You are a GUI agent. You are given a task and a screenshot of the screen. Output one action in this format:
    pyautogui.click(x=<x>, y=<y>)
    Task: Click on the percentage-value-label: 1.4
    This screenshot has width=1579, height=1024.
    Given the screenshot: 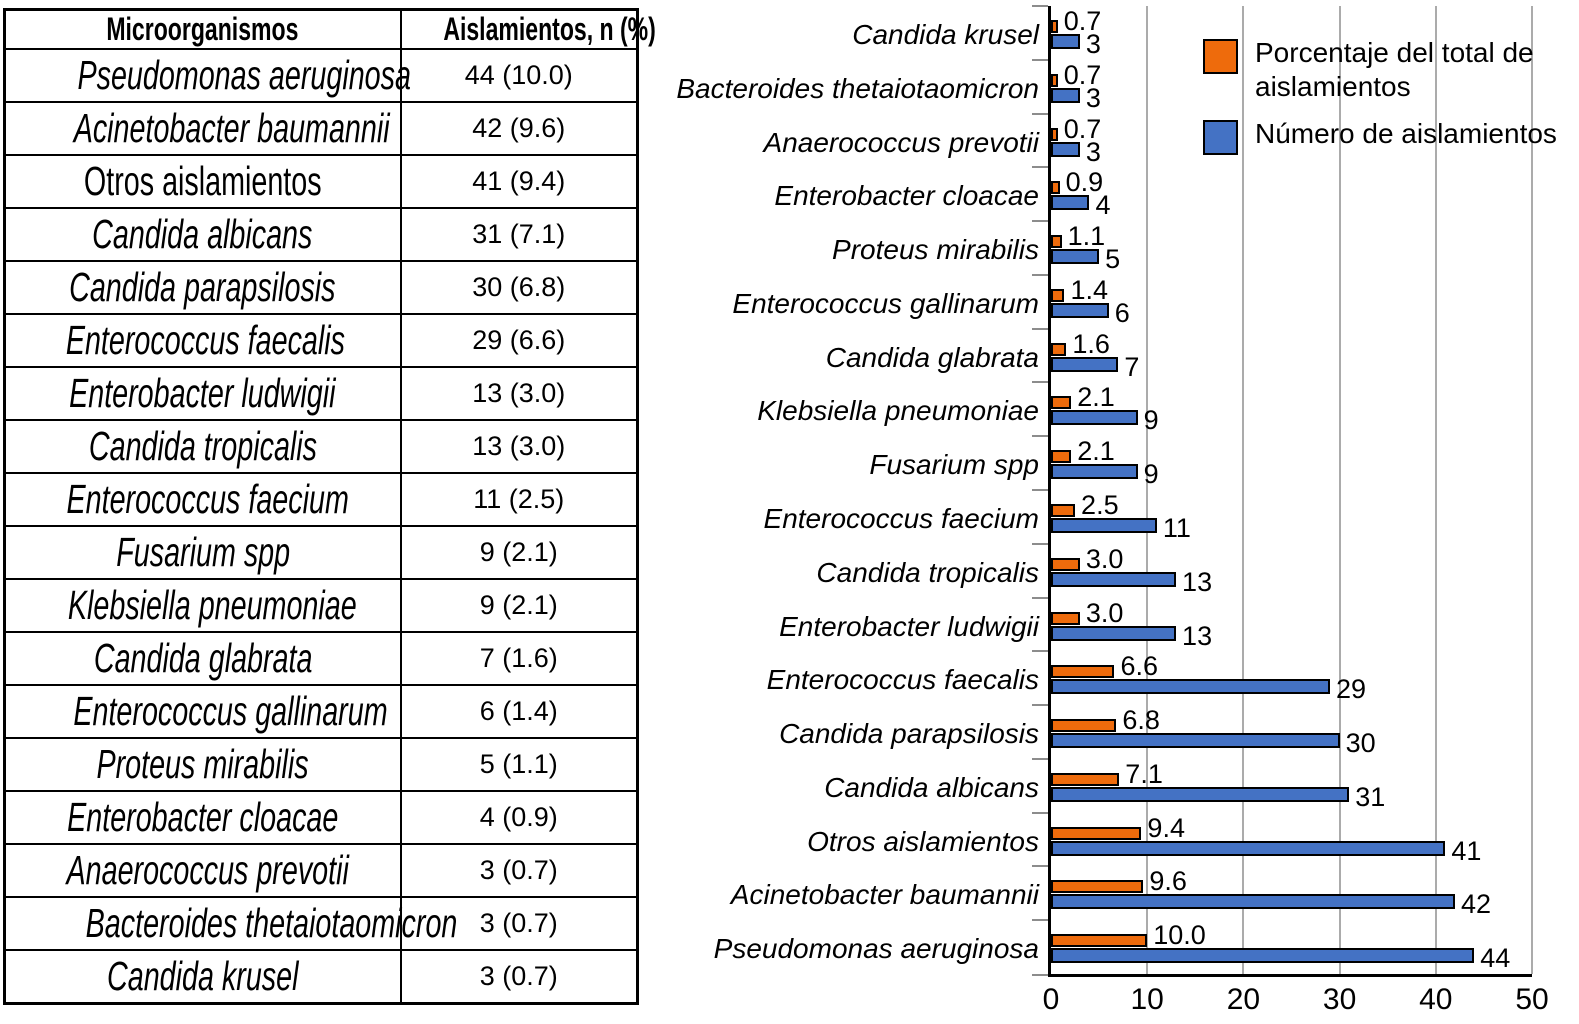 What is the action you would take?
    pyautogui.click(x=1089, y=289)
    